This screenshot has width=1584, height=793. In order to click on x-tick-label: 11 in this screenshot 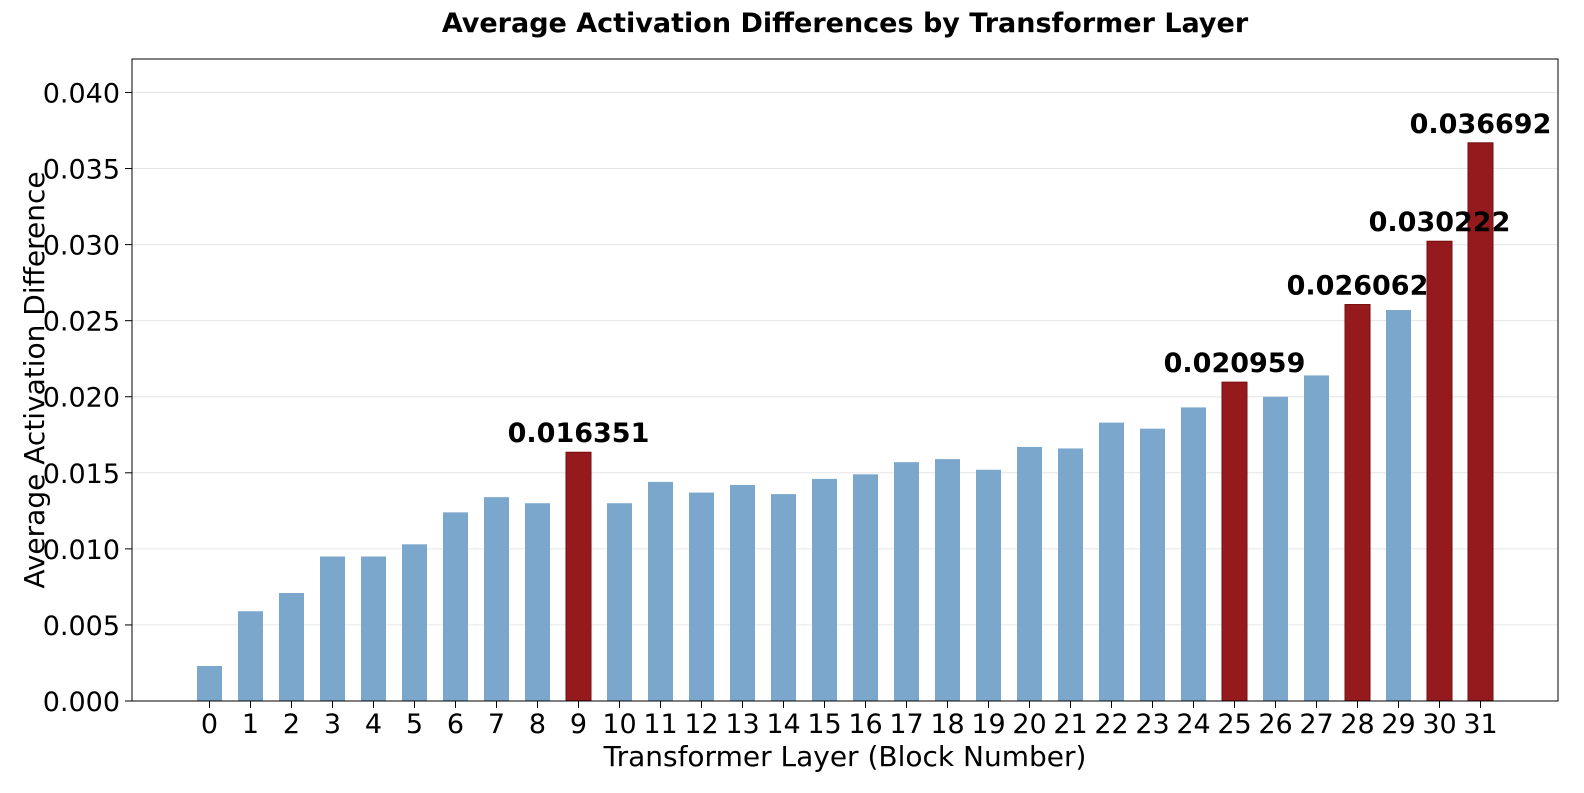, I will do `click(660, 724)`.